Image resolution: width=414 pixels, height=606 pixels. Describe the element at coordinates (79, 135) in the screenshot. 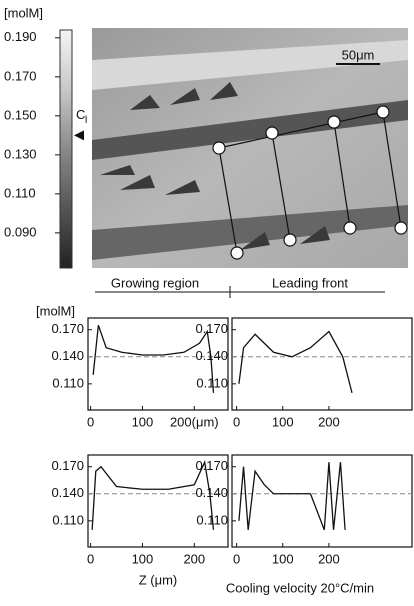

I see `colorbar-marker` at that location.